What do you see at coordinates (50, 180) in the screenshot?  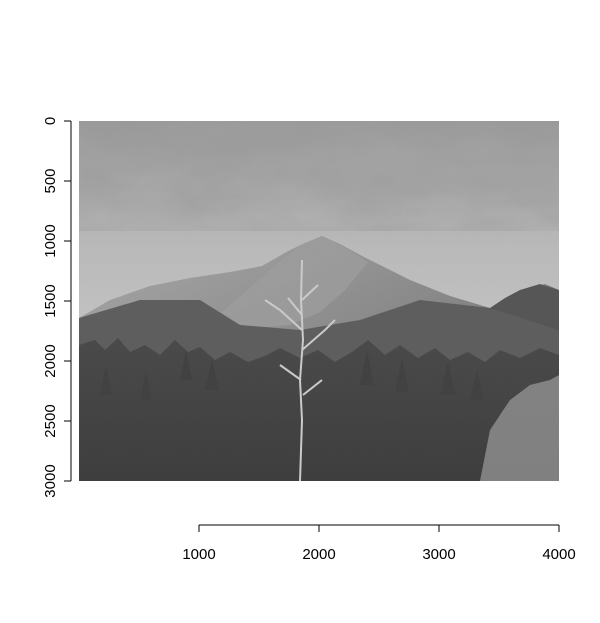 I see `y-tick-label: 500` at bounding box center [50, 180].